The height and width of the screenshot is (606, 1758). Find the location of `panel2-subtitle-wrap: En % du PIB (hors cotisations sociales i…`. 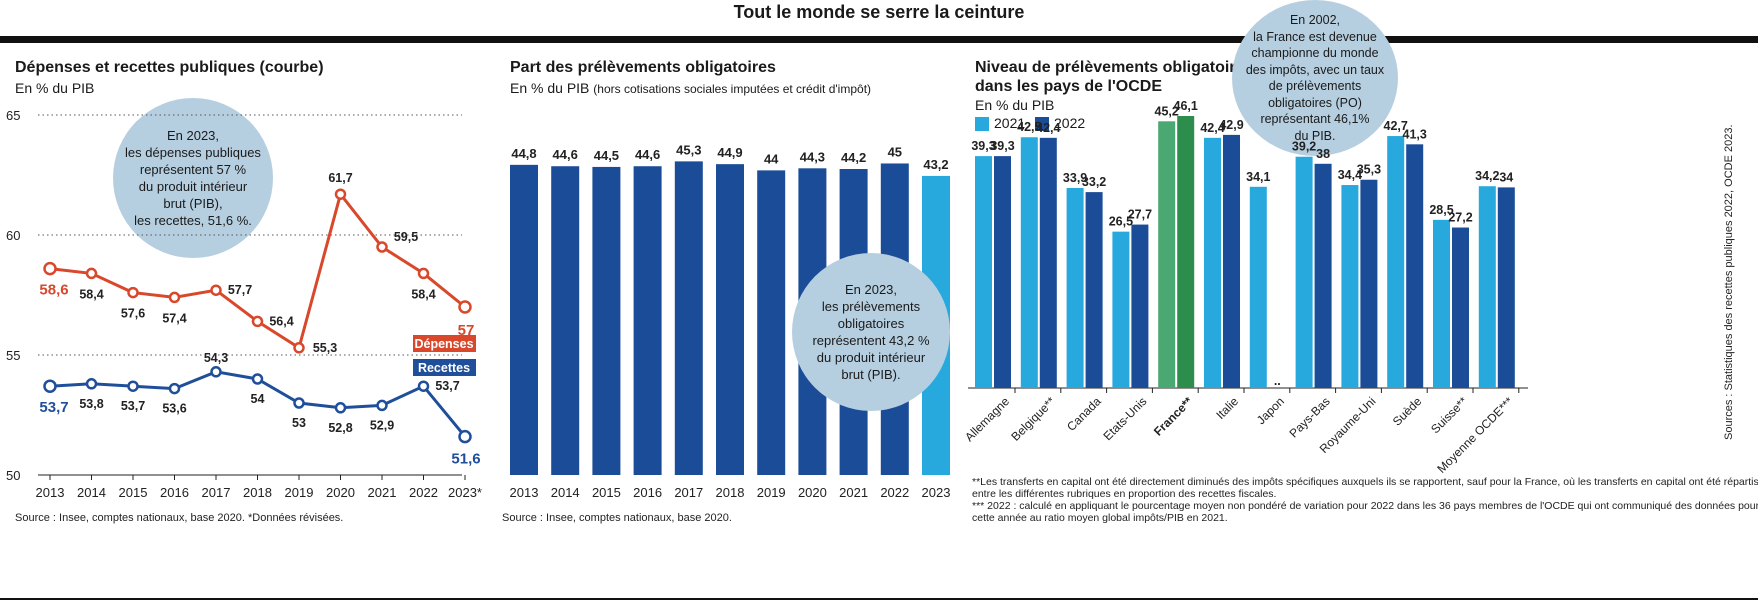

panel2-subtitle-wrap: En % du PIB (hors cotisations sociales i… is located at coordinates (690, 88).